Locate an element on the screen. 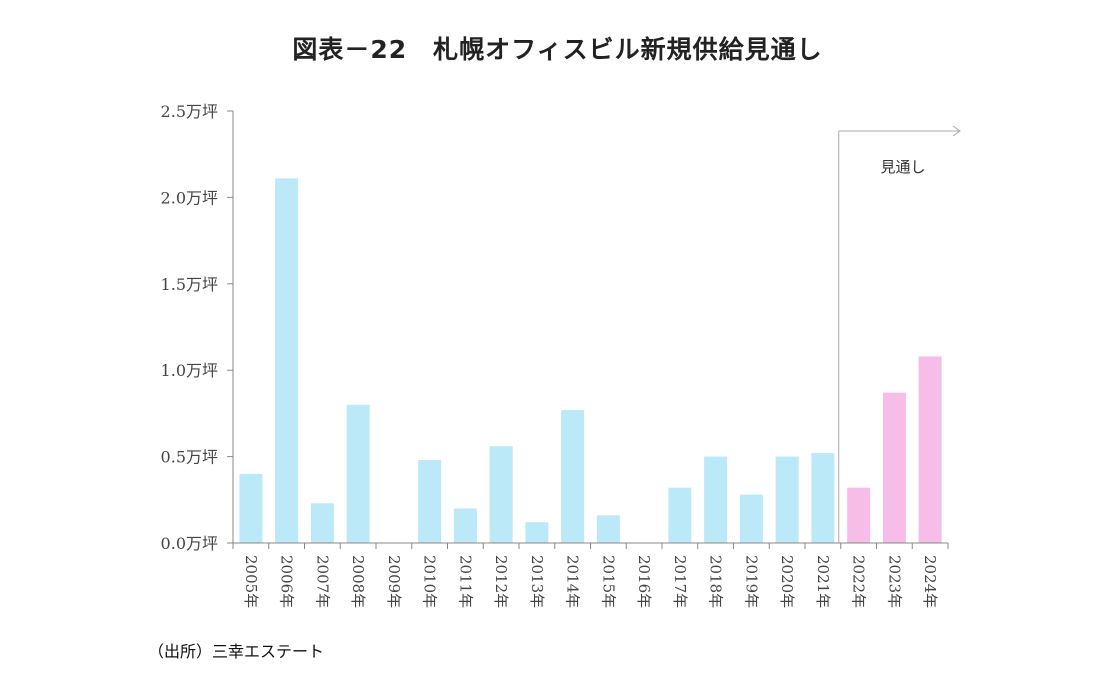  y-tick-label: 2.5万坪 is located at coordinates (189, 111).